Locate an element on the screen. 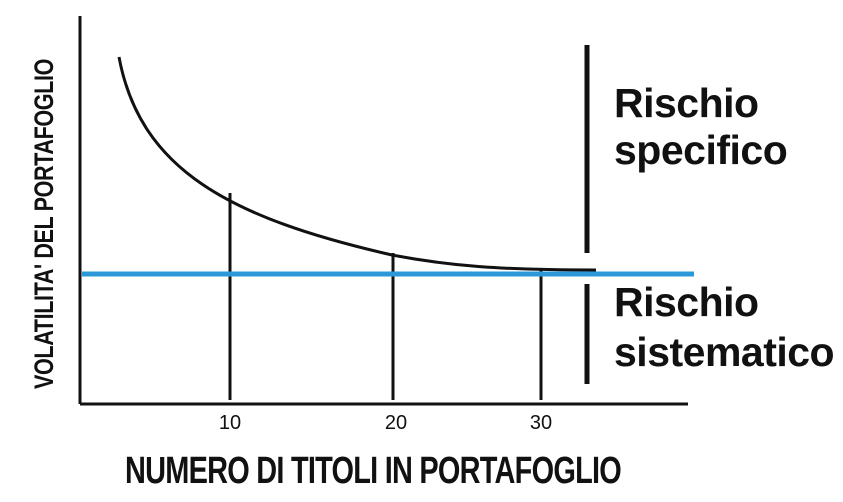 The height and width of the screenshot is (502, 843). x-tick-label-10: 10 is located at coordinates (230, 423).